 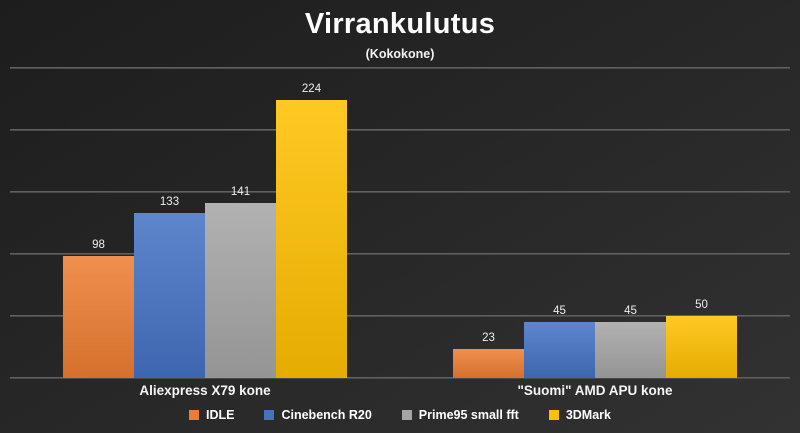 I want to click on bar-value-label: 50, so click(x=701, y=305).